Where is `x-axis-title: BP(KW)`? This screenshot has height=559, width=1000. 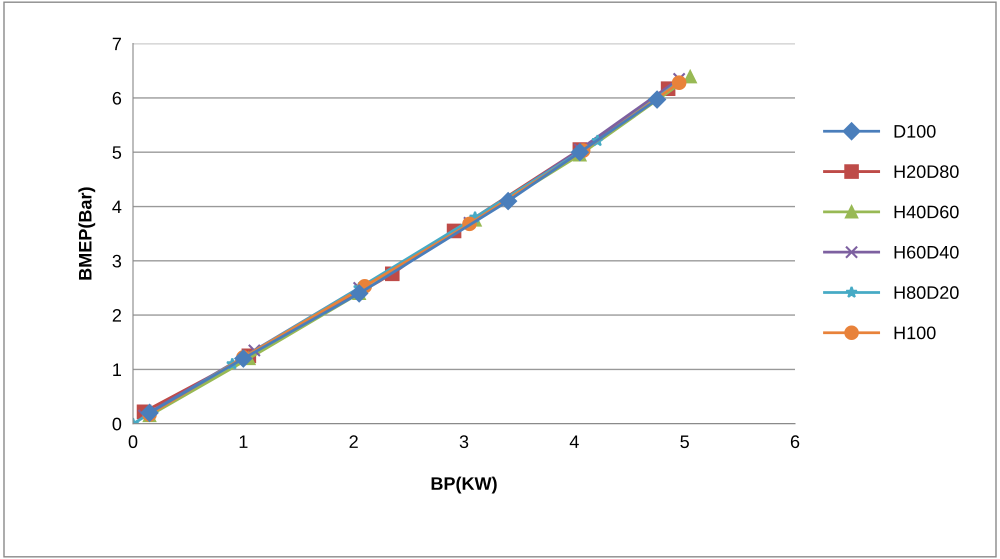 x-axis-title: BP(KW) is located at coordinates (464, 485).